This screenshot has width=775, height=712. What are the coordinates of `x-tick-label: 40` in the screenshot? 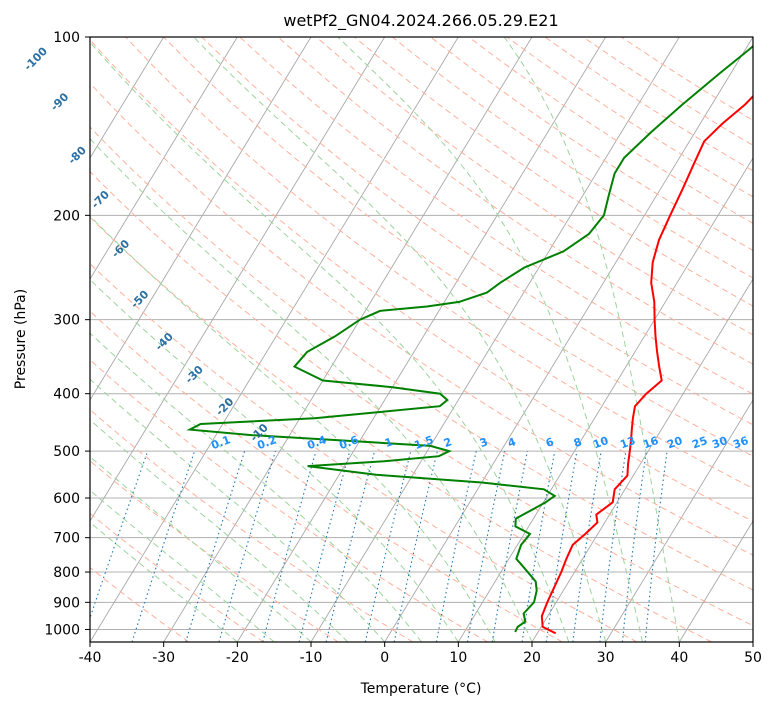 It's located at (679, 658).